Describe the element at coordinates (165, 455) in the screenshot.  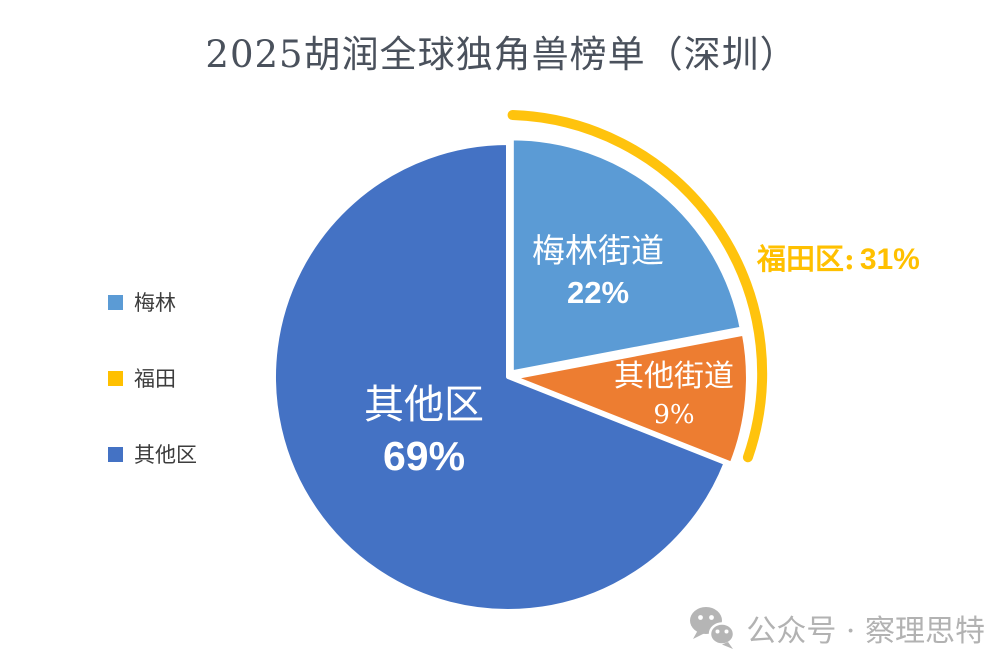
I see `legend-label: 其他区` at that location.